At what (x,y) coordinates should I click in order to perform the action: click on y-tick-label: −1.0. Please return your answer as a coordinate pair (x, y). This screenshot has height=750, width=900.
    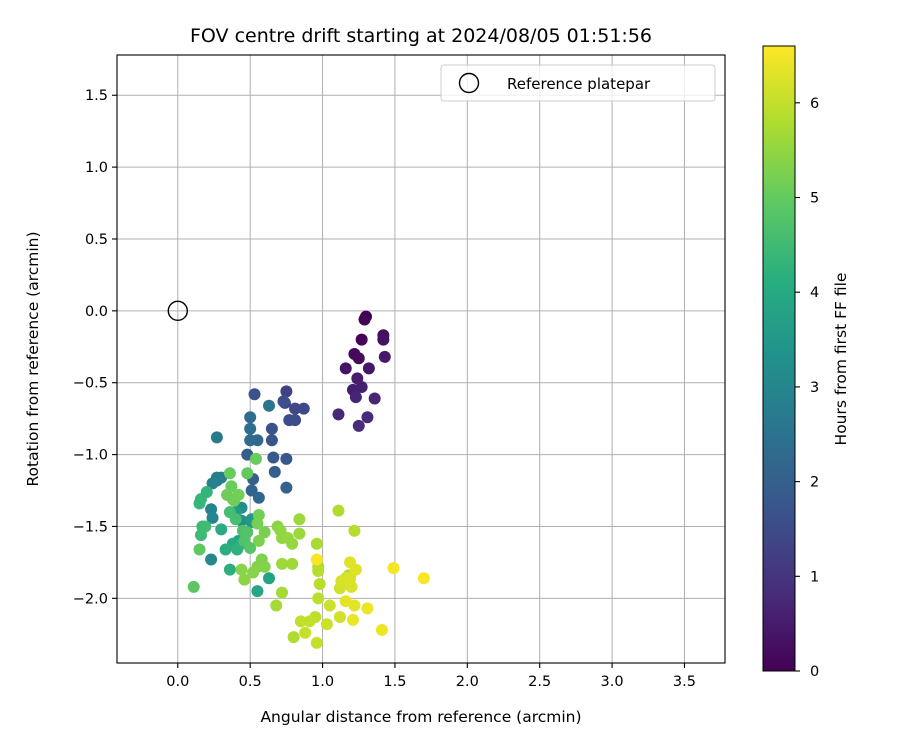
    Looking at the image, I should click on (90, 456).